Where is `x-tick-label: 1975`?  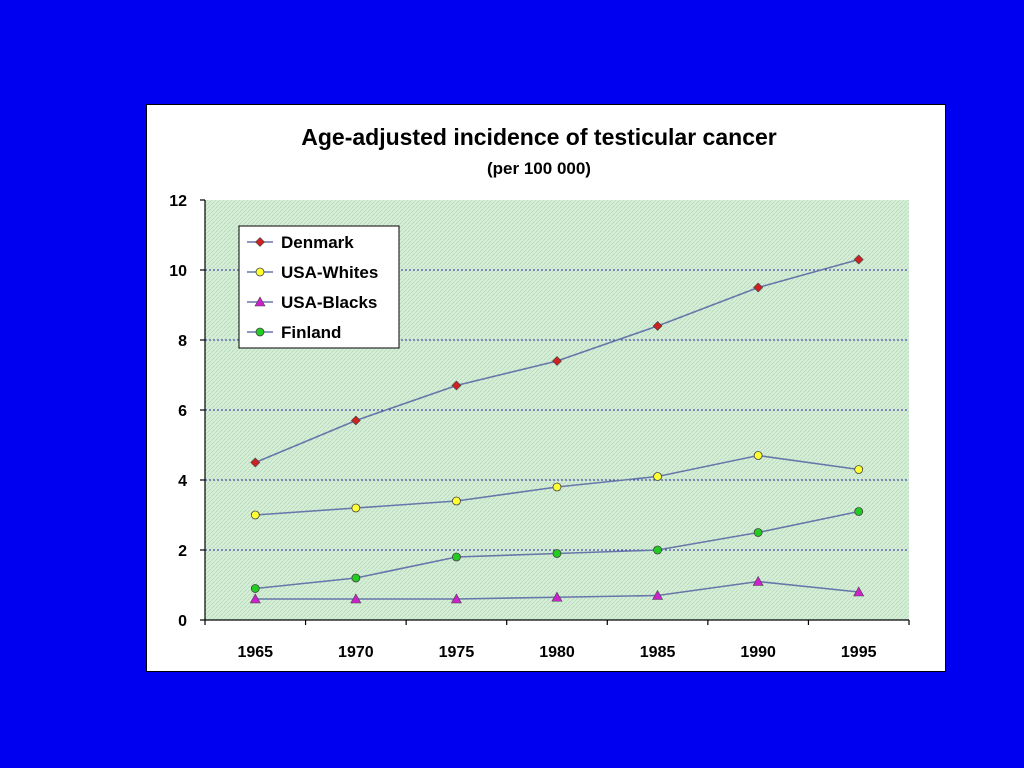 x-tick-label: 1975 is located at coordinates (457, 652).